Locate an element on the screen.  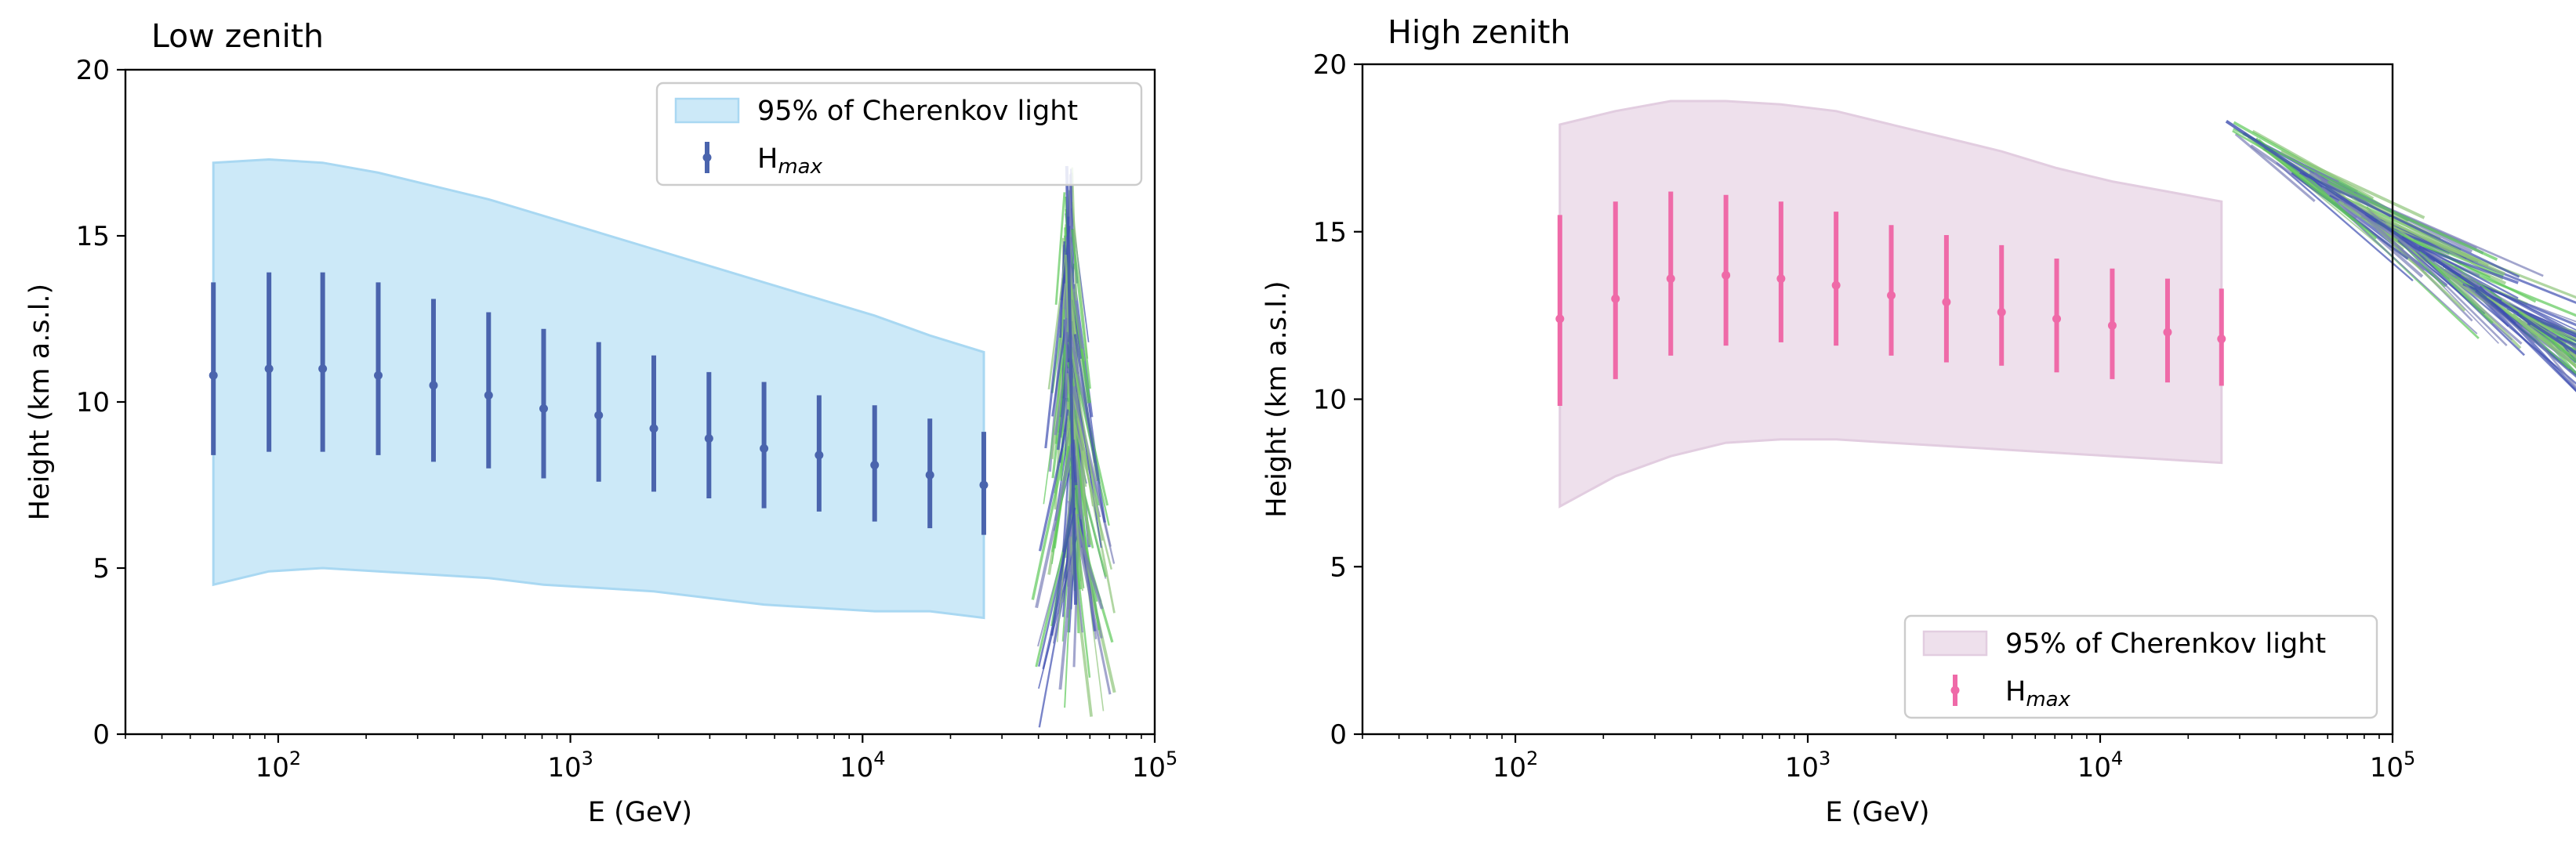
x-tick-label: 10³ is located at coordinates (1808, 765).